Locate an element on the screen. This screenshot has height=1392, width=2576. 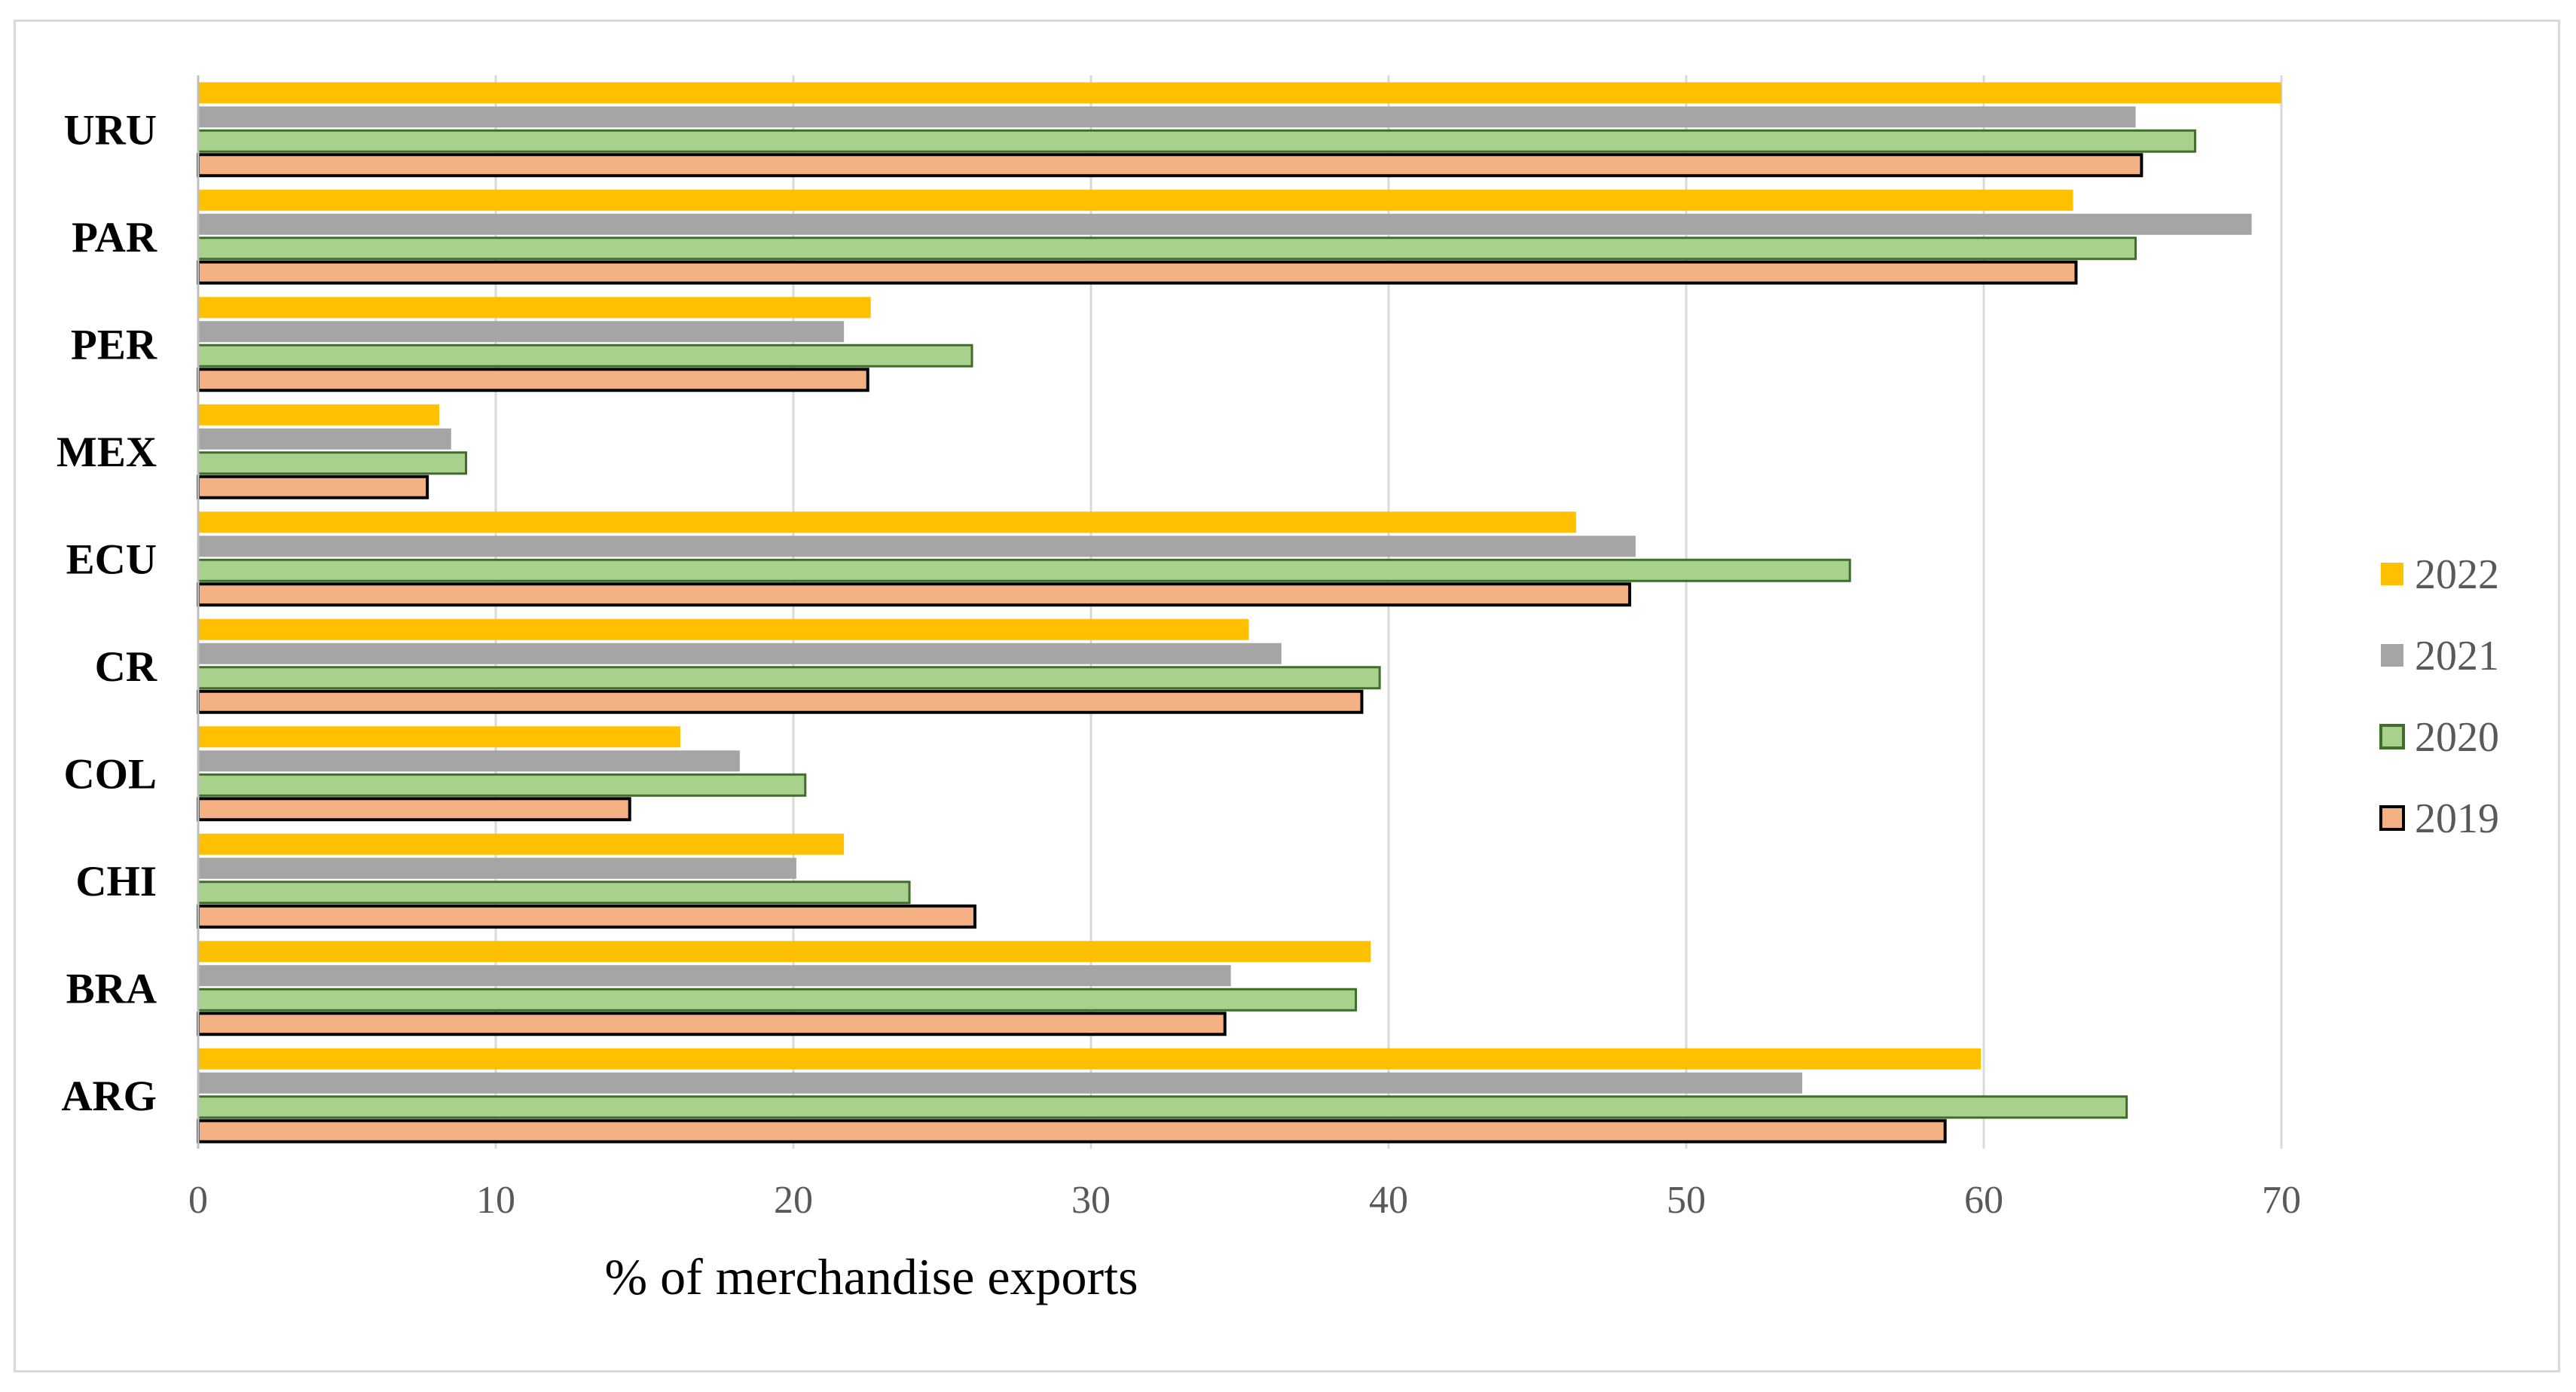
bar-uru-2020 is located at coordinates (1196, 141).